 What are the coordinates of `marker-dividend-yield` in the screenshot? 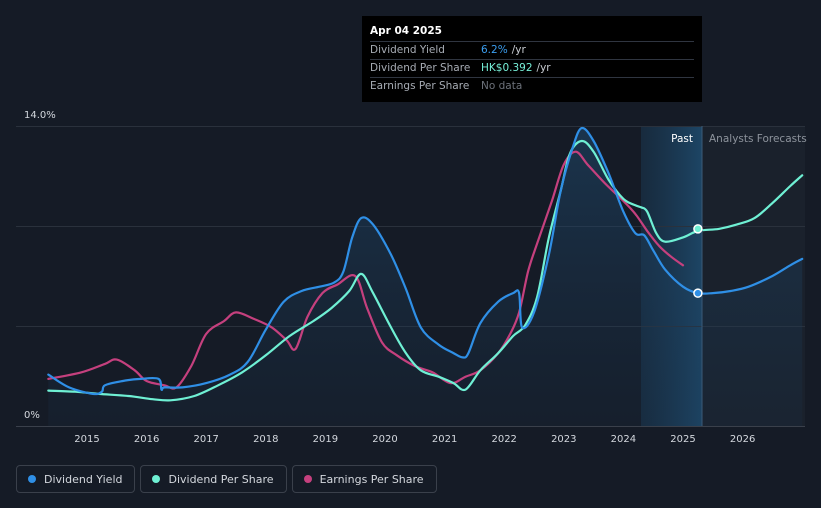 It's located at (698, 293).